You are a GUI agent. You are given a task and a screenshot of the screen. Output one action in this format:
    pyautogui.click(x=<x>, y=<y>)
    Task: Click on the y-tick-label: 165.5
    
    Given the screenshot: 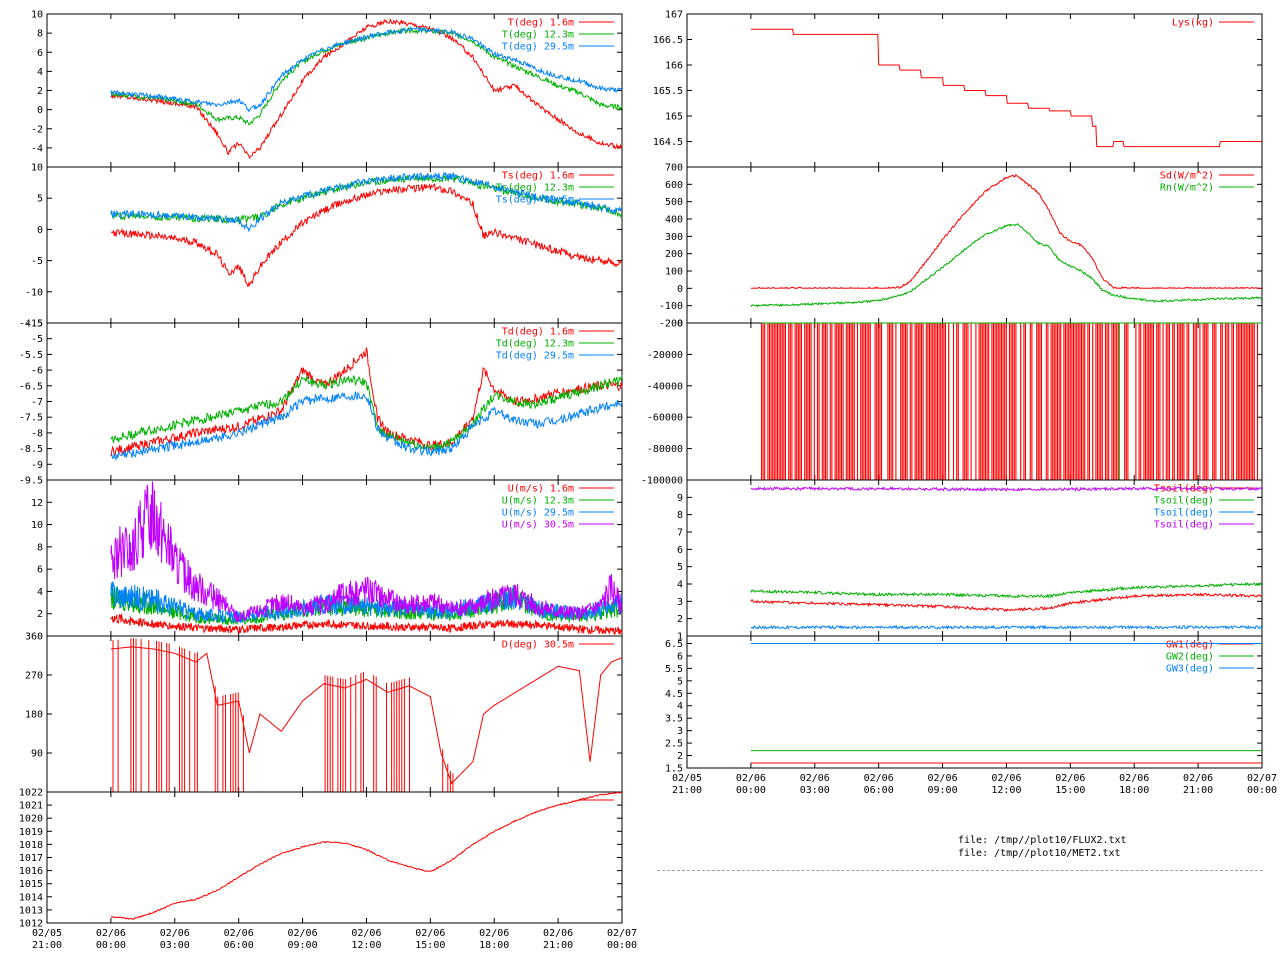 What is the action you would take?
    pyautogui.click(x=668, y=91)
    